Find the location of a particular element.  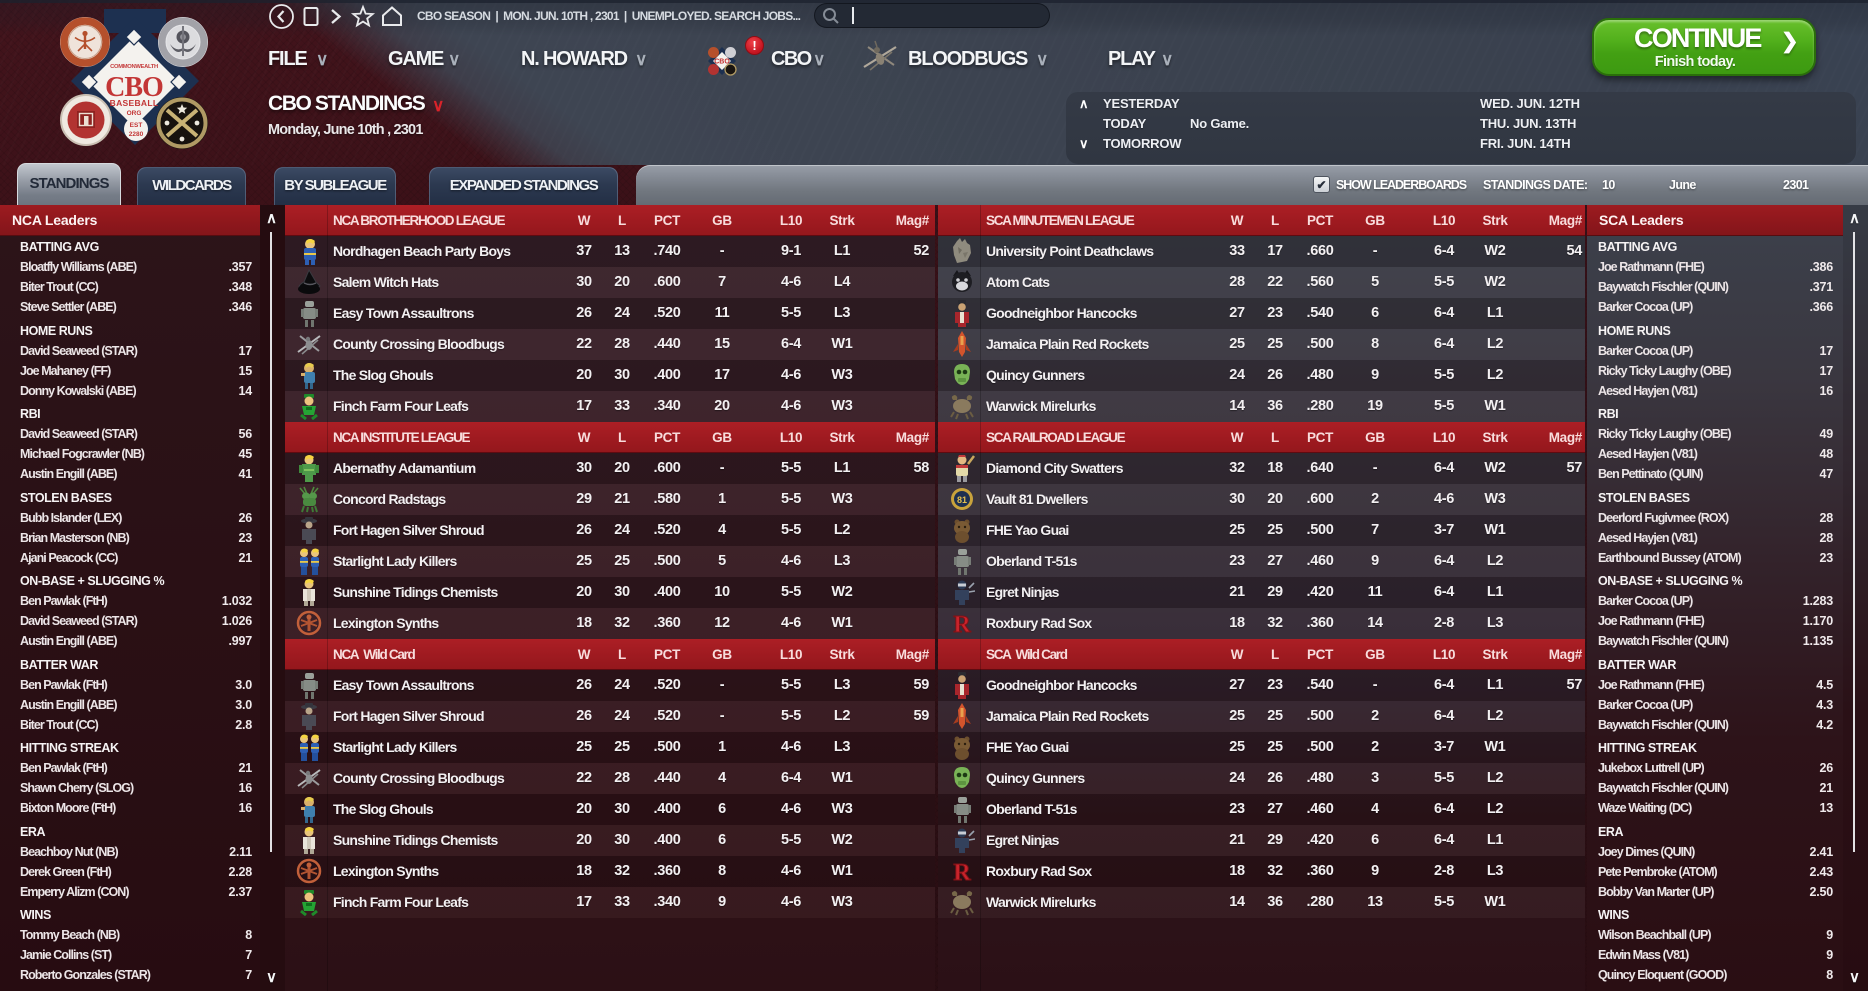

svg-text: COMMONWEALTH is located at coordinates (134, 67).